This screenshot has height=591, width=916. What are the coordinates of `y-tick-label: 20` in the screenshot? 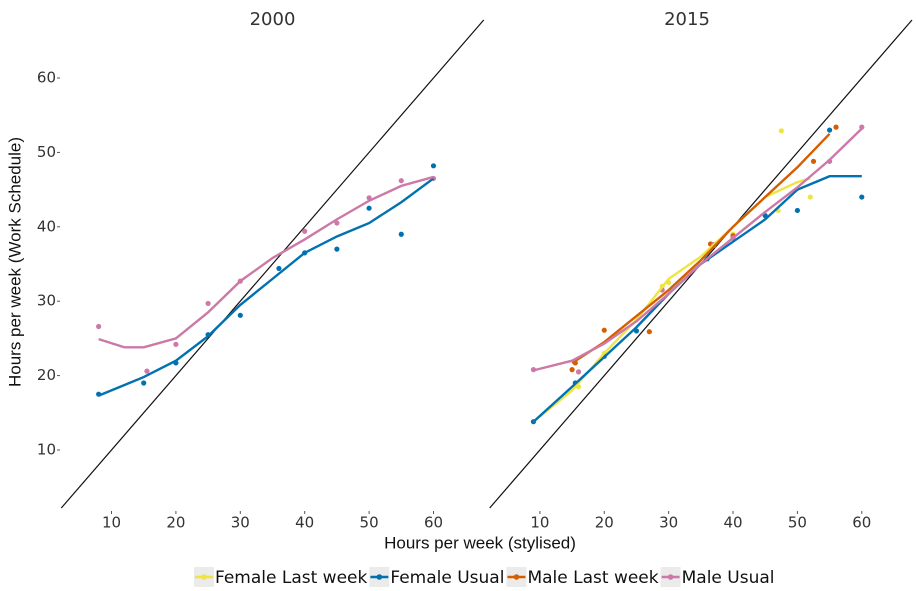 It's located at (46, 375).